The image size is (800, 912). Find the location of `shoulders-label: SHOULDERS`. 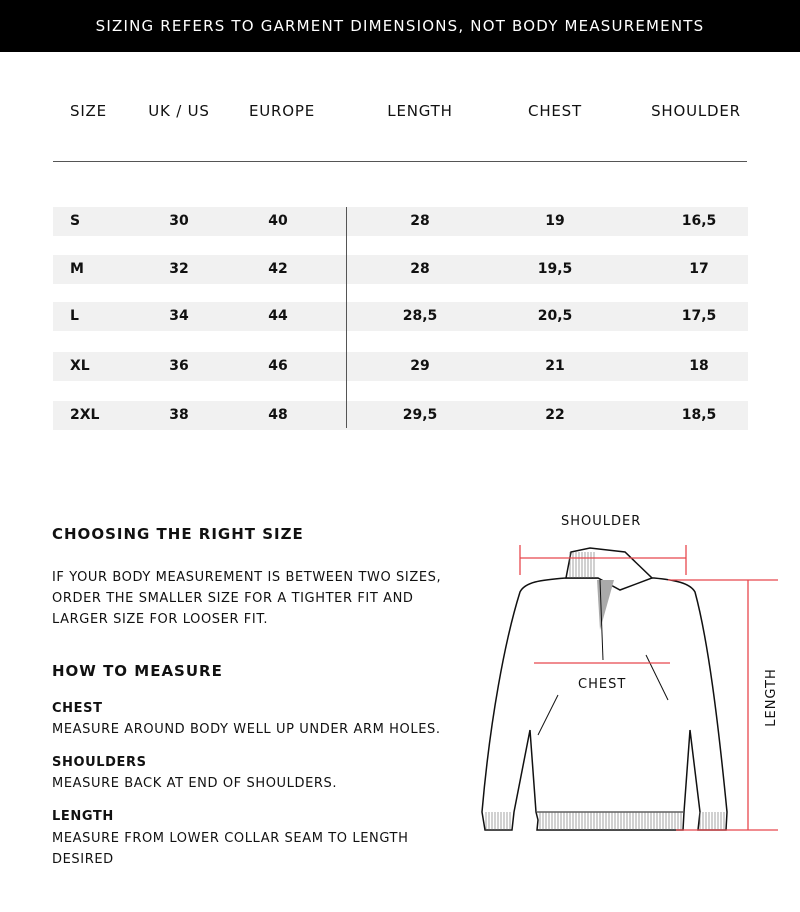

shoulders-label: SHOULDERS is located at coordinates (99, 762).